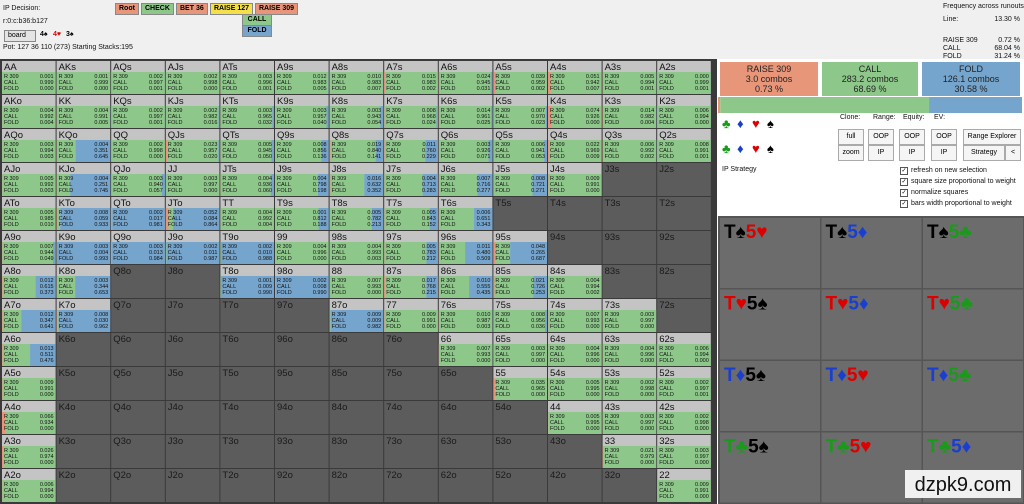  Describe the element at coordinates (211, 185) in the screenshot. I see `line-value: 0.997` at that location.